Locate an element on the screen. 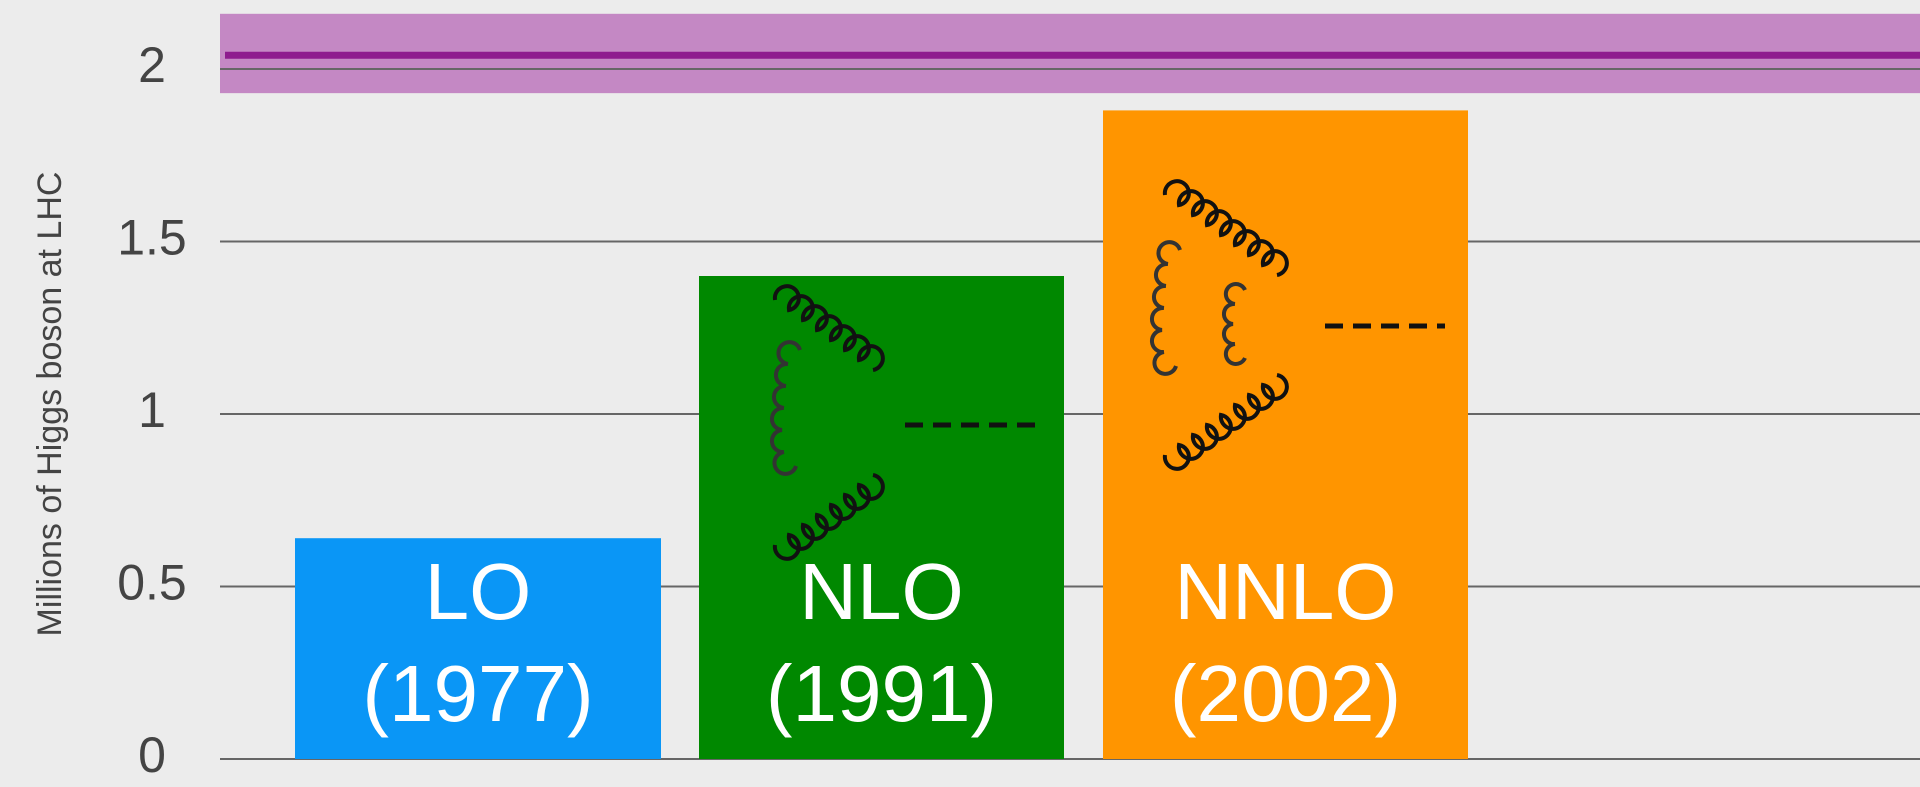 This screenshot has height=787, width=1920. y-tick-label: 0.5 is located at coordinates (152, 583).